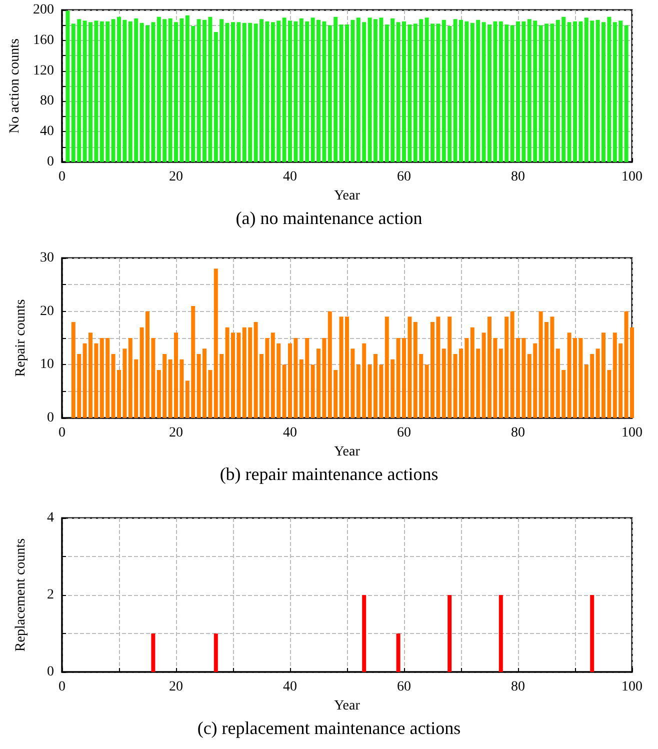  What do you see at coordinates (43, 10) in the screenshot?
I see `y-tick-label: 200` at bounding box center [43, 10].